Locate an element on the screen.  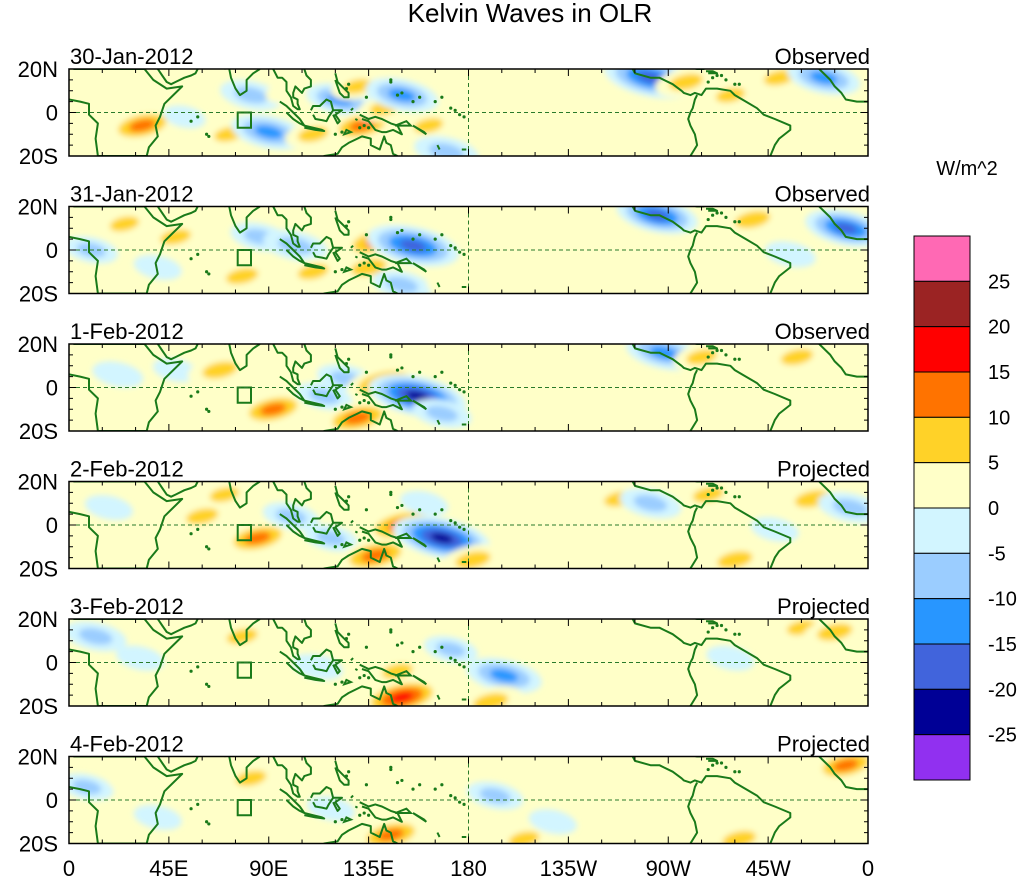
panel-status-label: Projected is located at coordinates (823, 469).